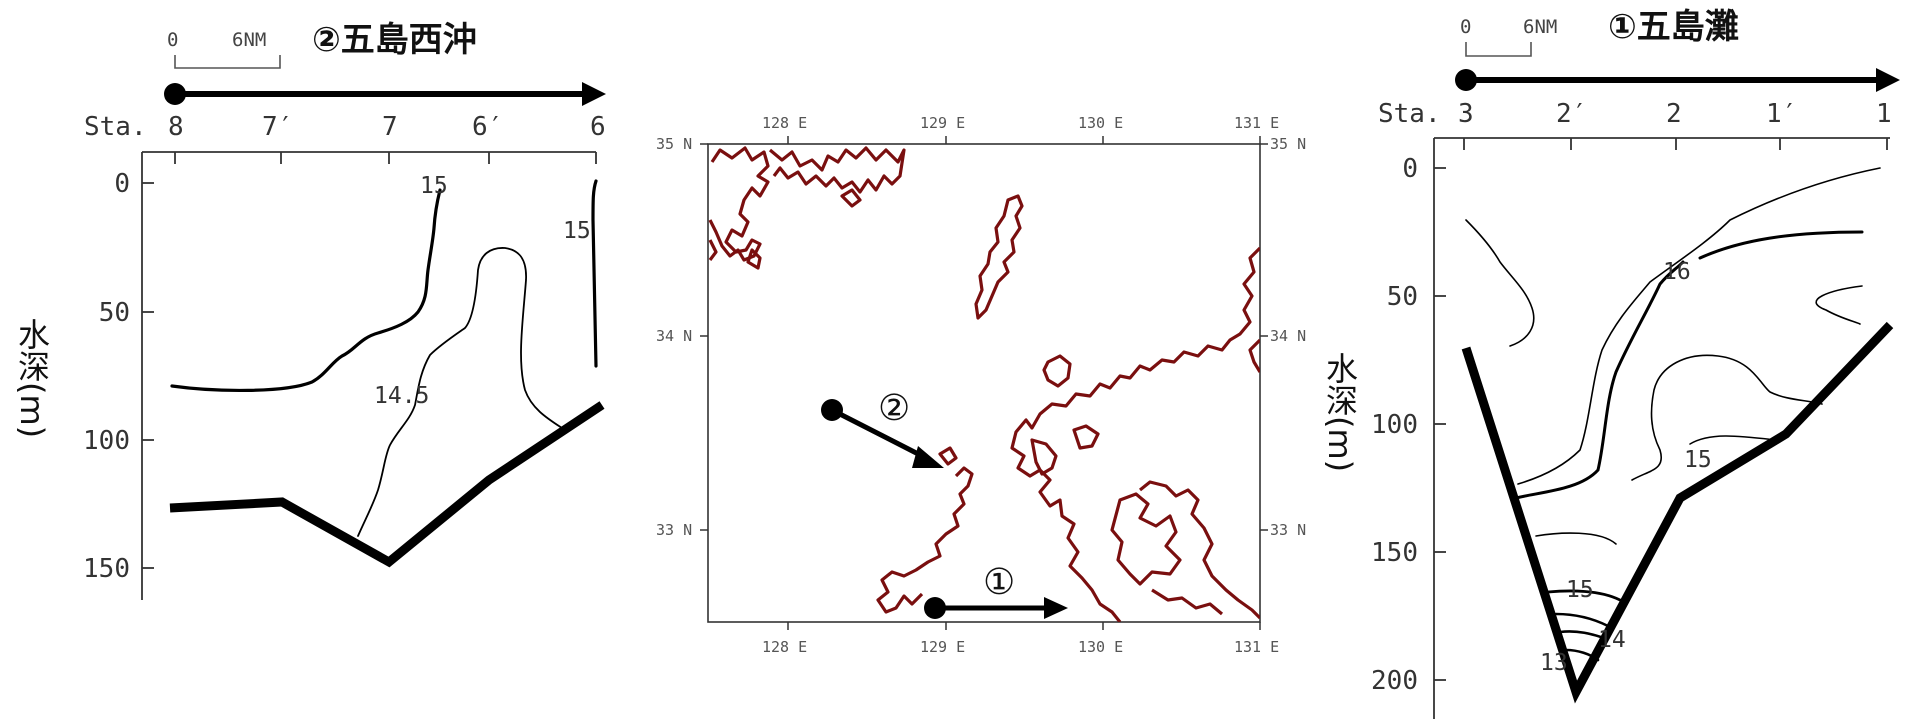 The width and height of the screenshot is (1908, 719). Describe the element at coordinates (277, 127) in the screenshot. I see `left-station-label: 7′` at that location.